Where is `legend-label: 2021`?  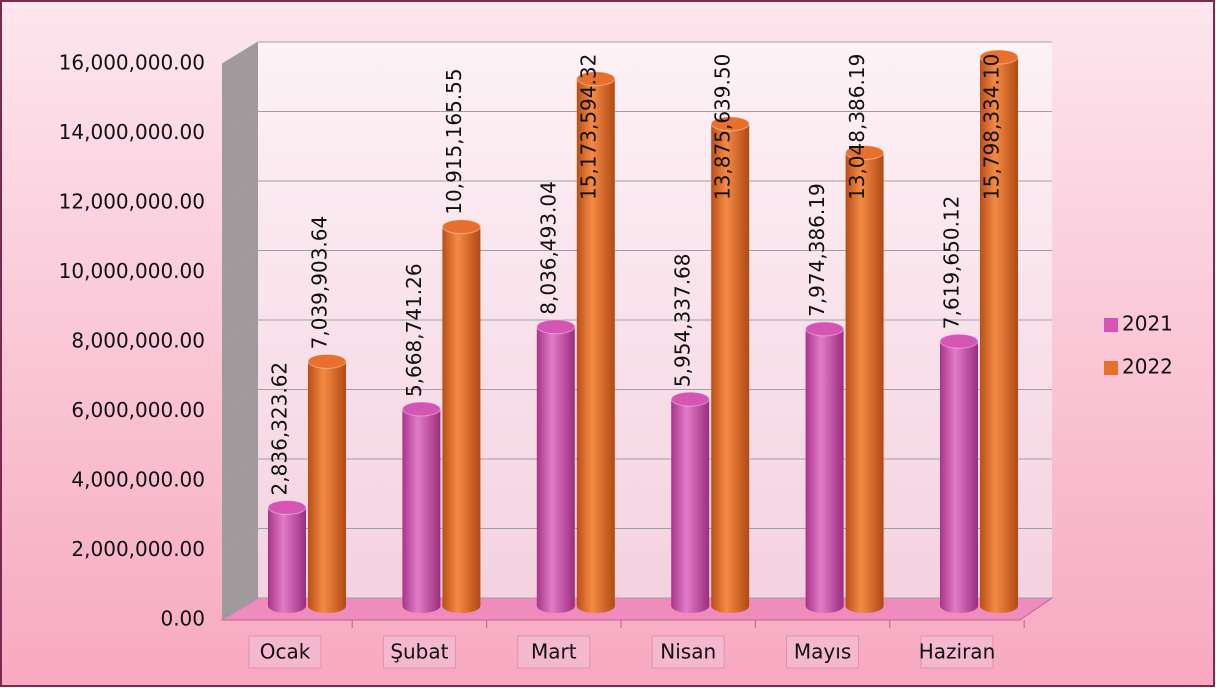
legend-label: 2021 is located at coordinates (1147, 324).